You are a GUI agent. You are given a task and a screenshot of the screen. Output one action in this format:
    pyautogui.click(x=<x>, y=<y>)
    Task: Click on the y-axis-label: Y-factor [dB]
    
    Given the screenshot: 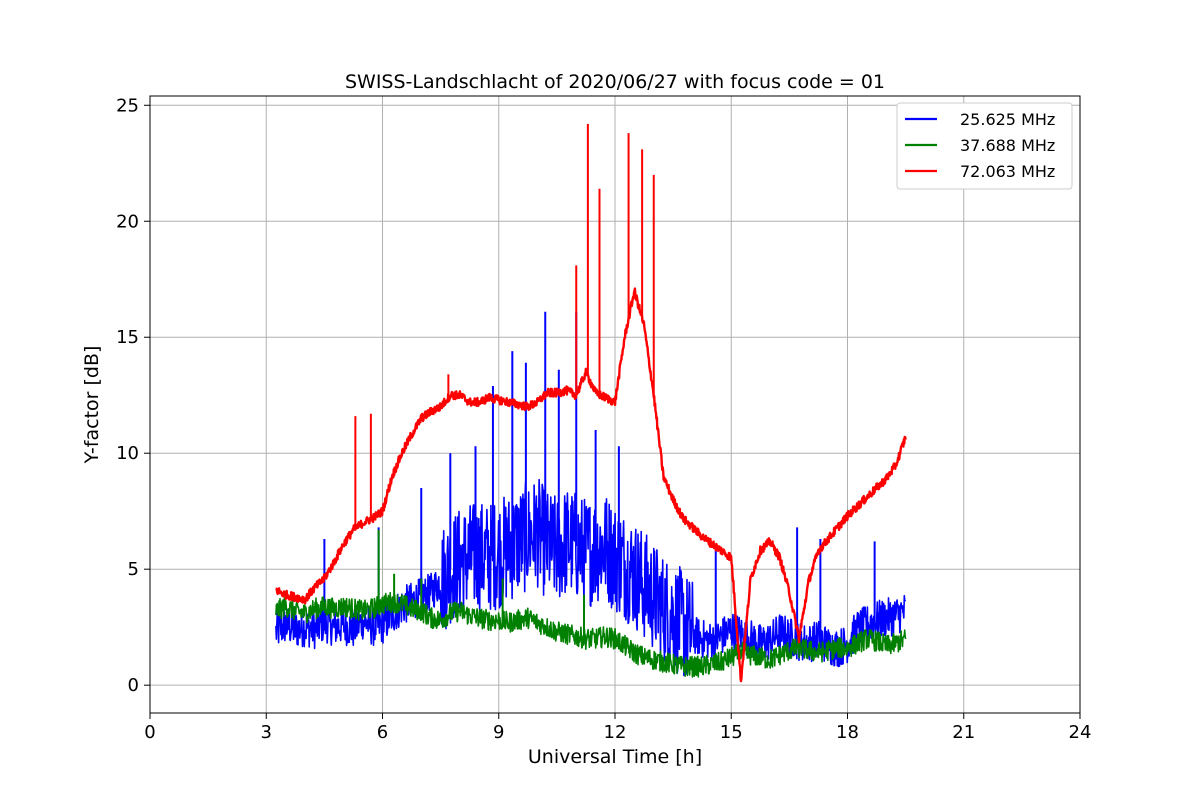 What is the action you would take?
    pyautogui.click(x=92, y=405)
    